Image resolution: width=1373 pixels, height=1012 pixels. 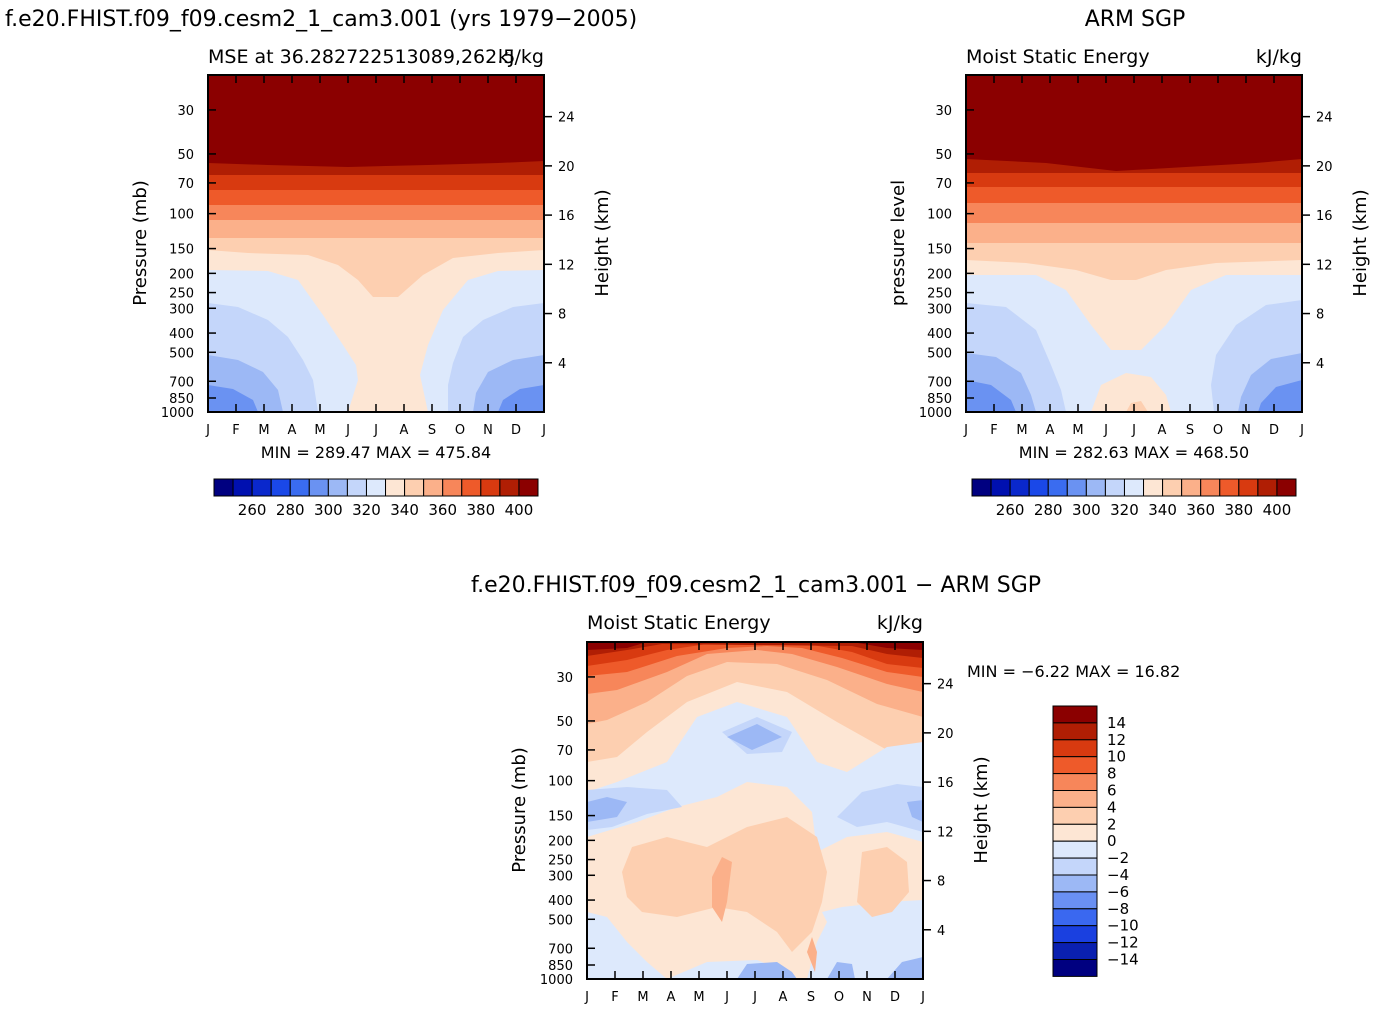 I want to click on colorbar-label: 0, so click(x=1112, y=841).